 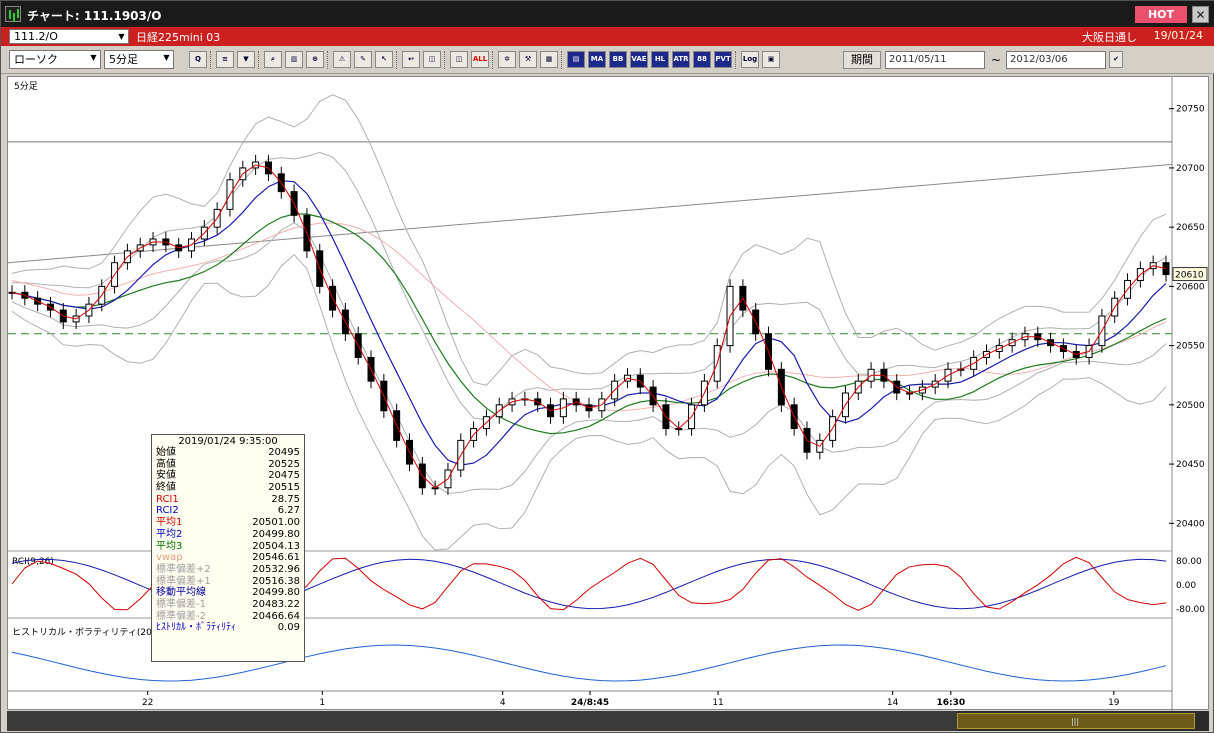 What do you see at coordinates (480, 59) in the screenshot?
I see `toolbar-button-12: ALL` at bounding box center [480, 59].